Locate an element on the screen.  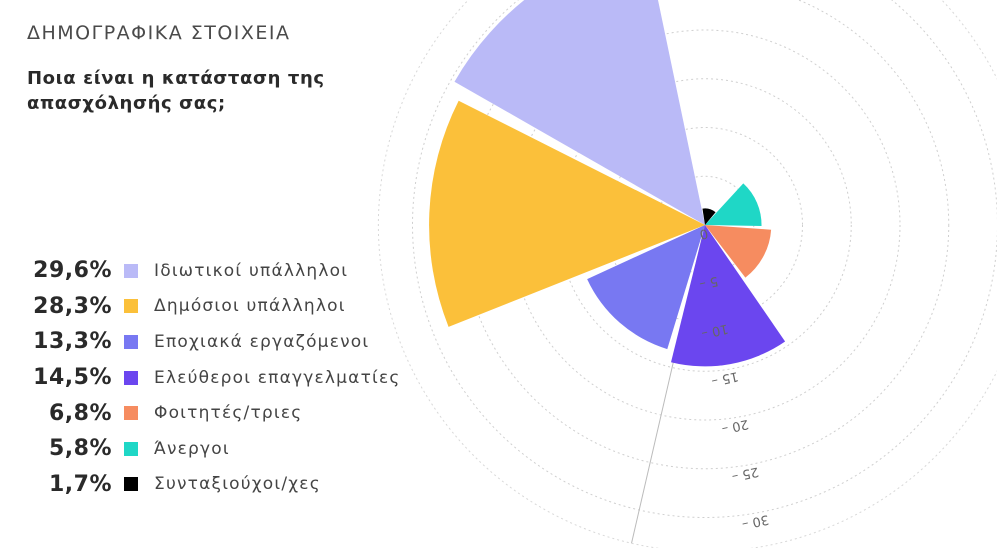
legend-percent: 5,8% is located at coordinates (80, 449).